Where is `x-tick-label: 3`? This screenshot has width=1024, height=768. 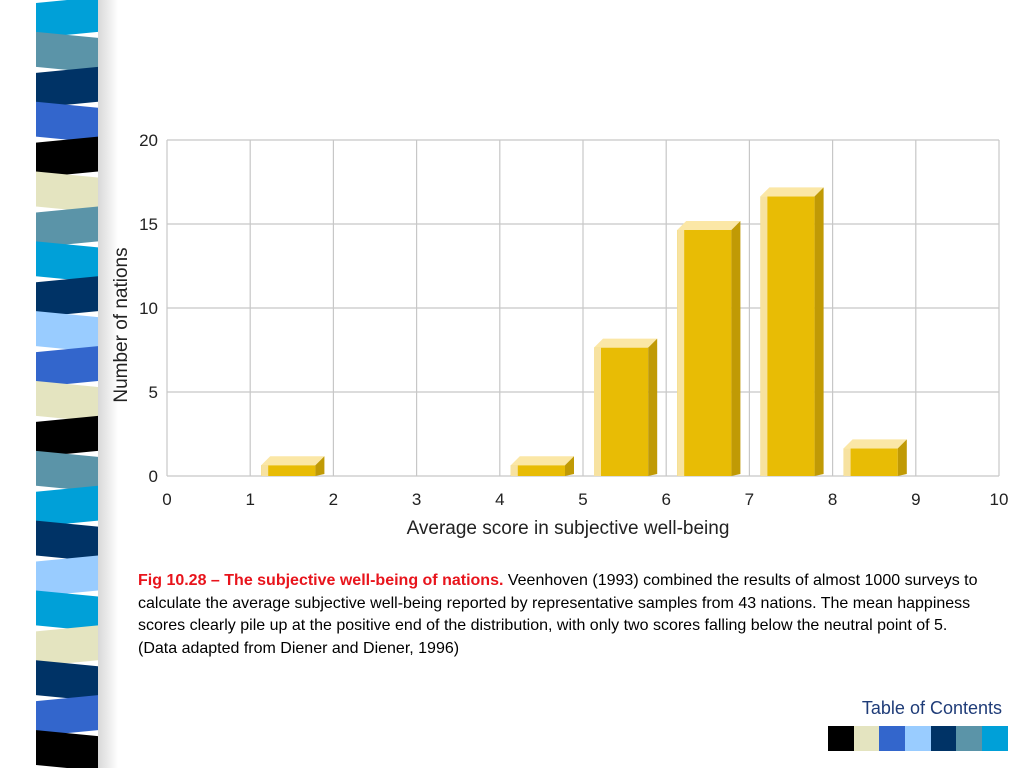 x-tick-label: 3 is located at coordinates (416, 499).